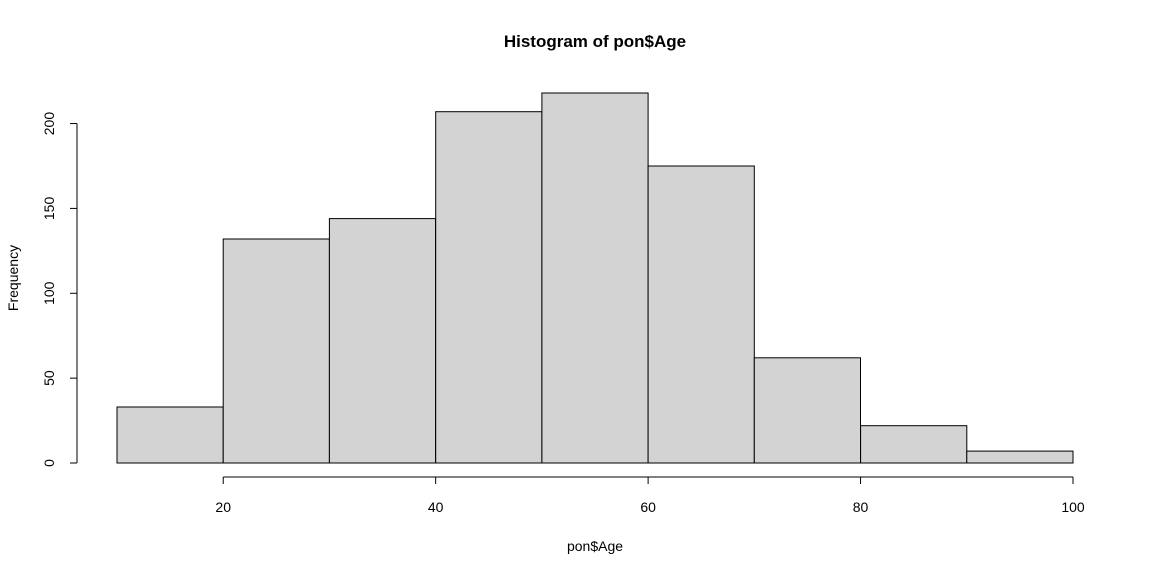 The image size is (1152, 576). I want to click on y-tick-label: 200, so click(49, 124).